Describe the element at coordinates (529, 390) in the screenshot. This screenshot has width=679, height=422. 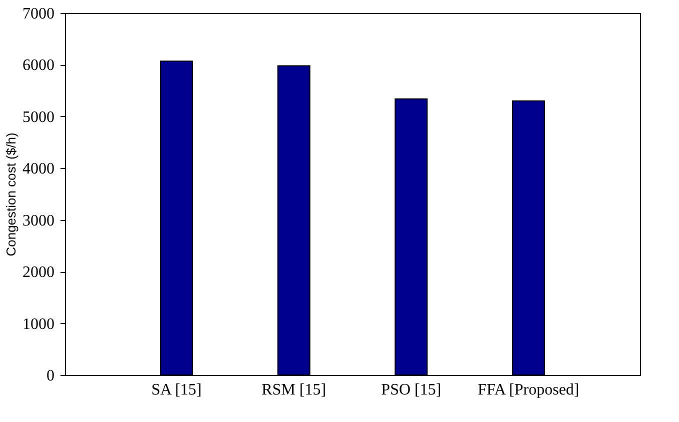
I see `x-tick-label: FFA [Proposed]` at that location.